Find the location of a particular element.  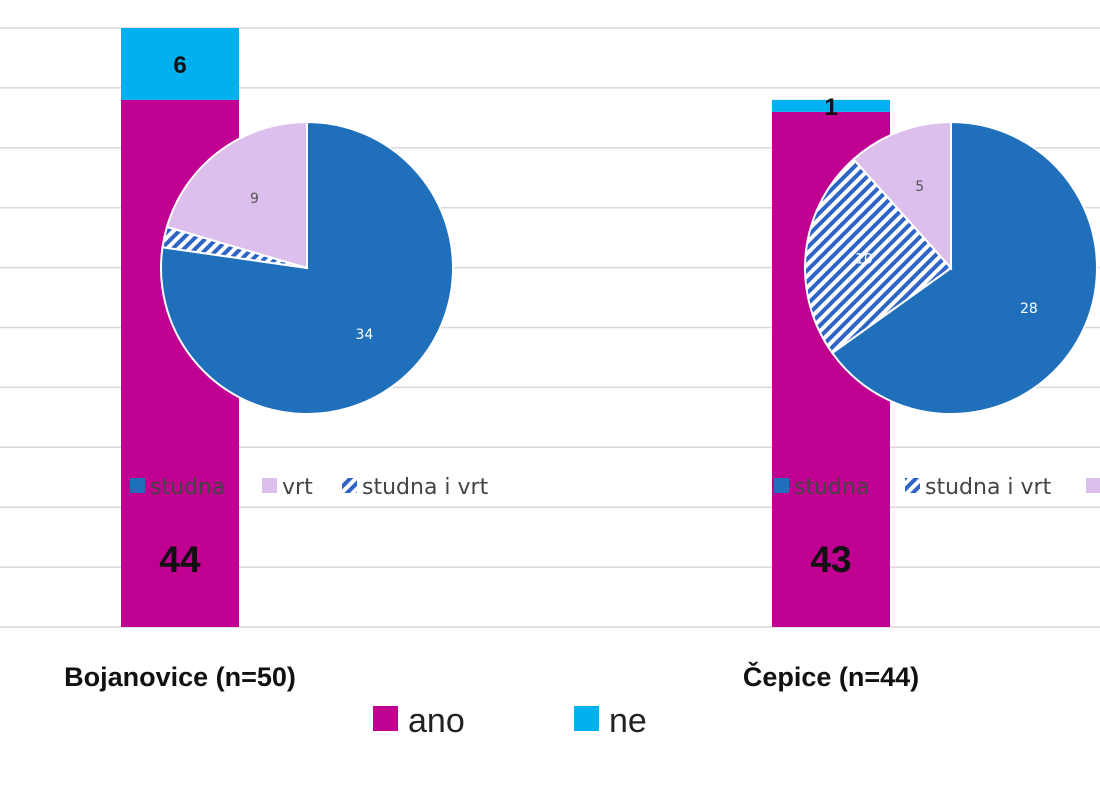

bar-value-label-ano: 44 is located at coordinates (180, 559).